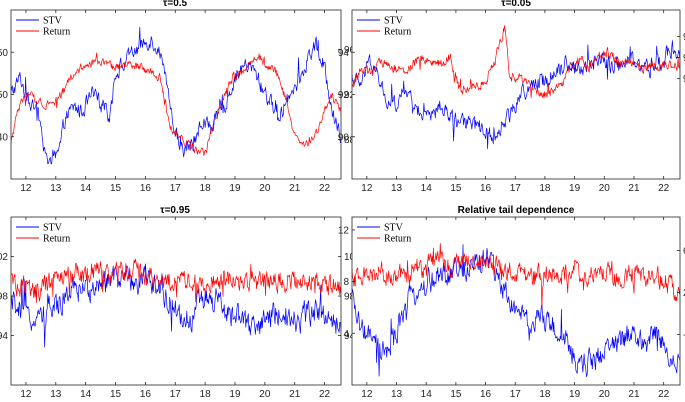 The image size is (685, 402). Describe the element at coordinates (344, 137) in the screenshot. I see `y-tick-label-left: 90` at that location.